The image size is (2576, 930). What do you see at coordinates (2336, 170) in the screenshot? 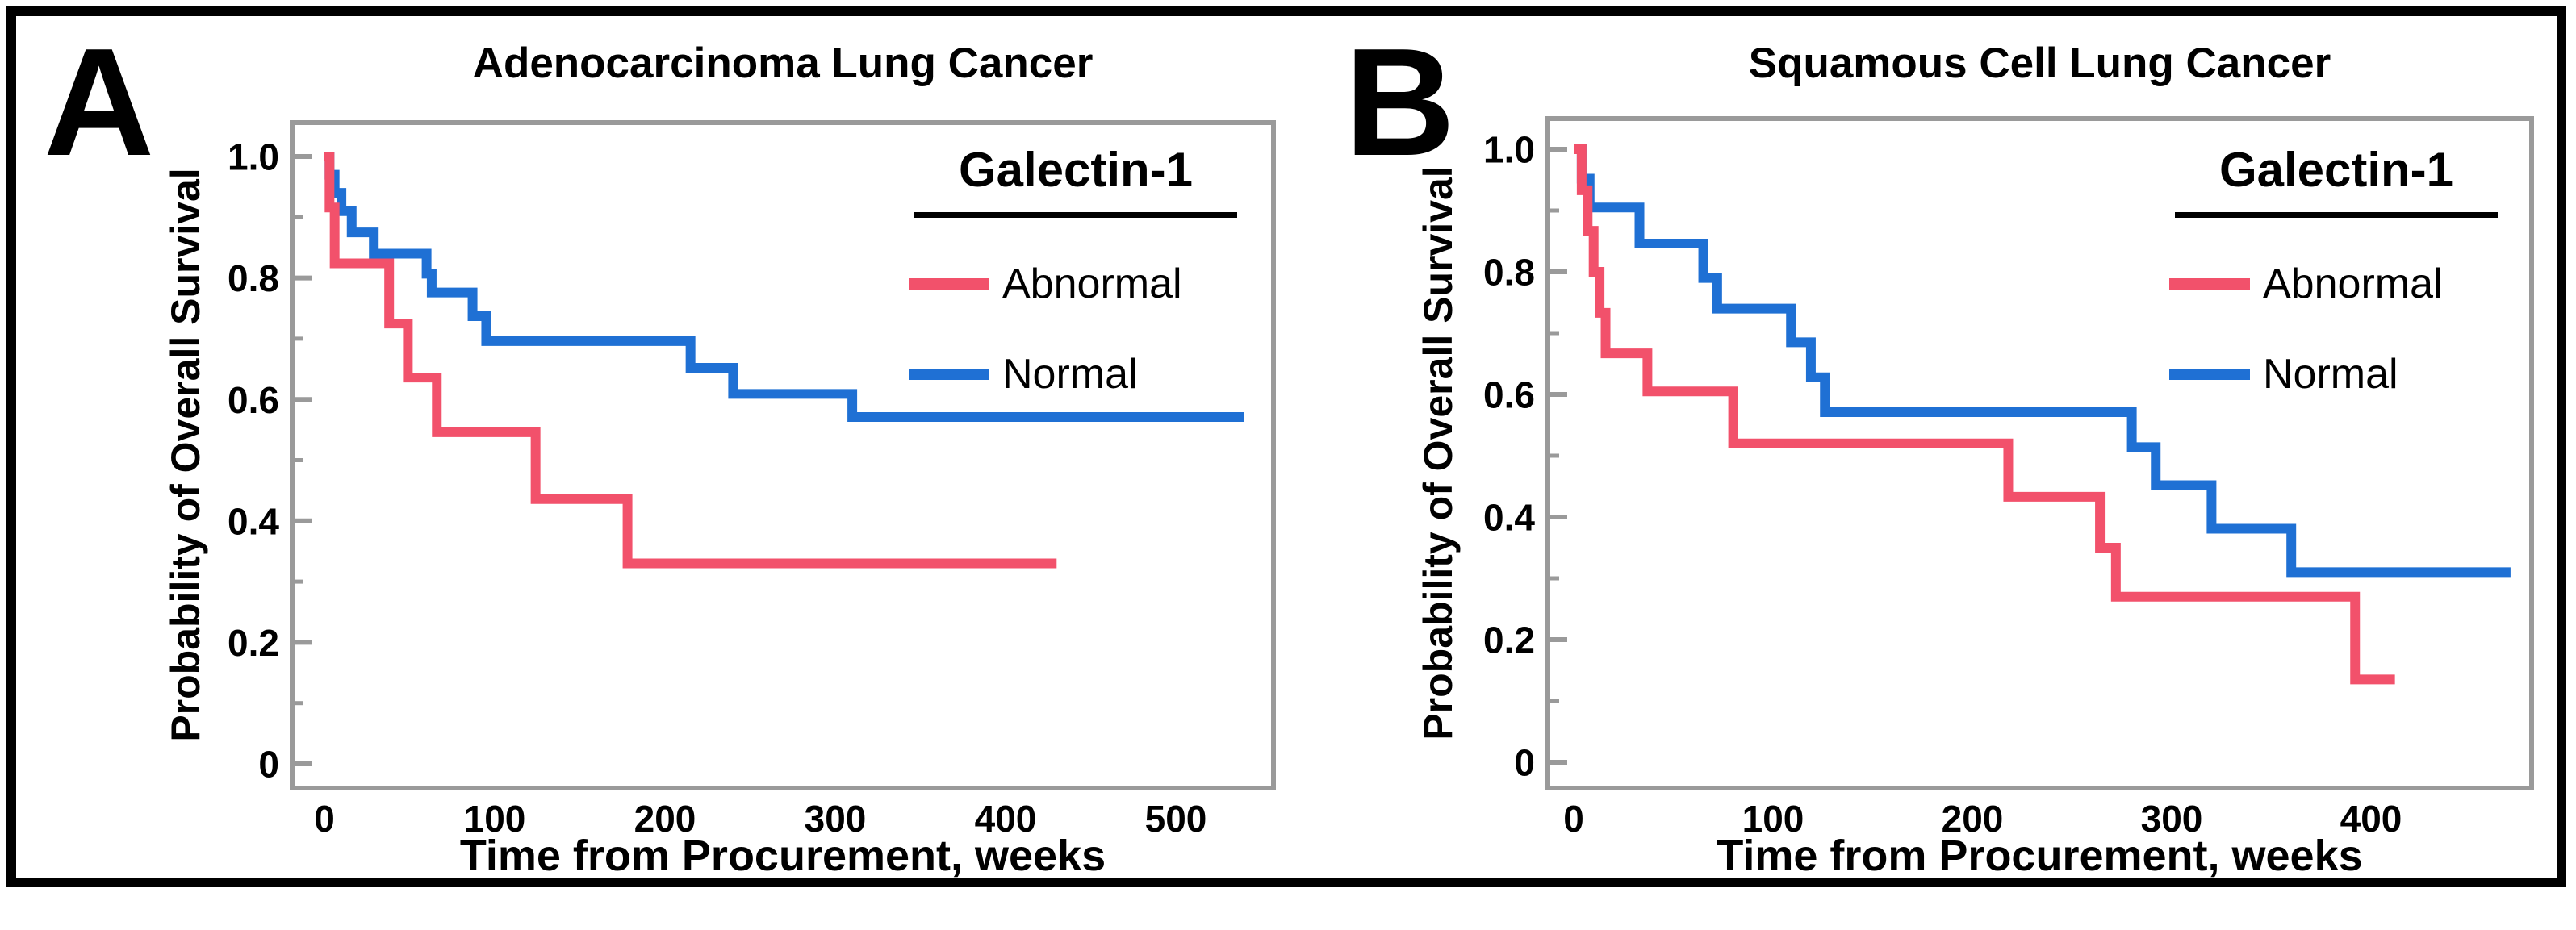
I see `panel-b-legend-title: Galectin-1` at bounding box center [2336, 170].